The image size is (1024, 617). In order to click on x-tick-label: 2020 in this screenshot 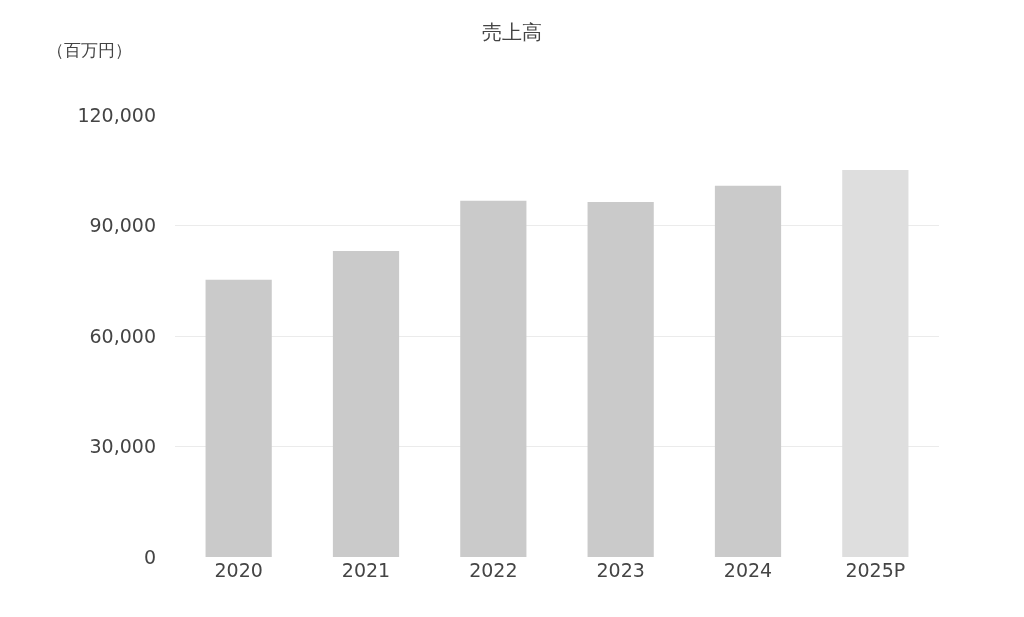, I will do `click(238, 570)`.